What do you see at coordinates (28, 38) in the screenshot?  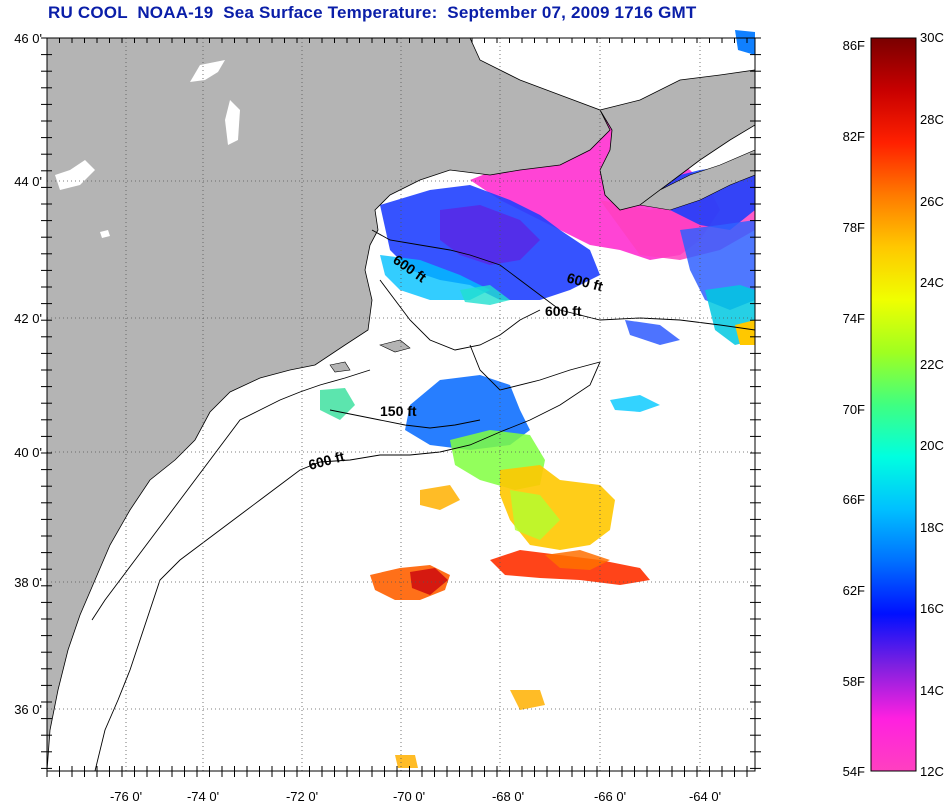 I see `latitude-label: 46 0'` at bounding box center [28, 38].